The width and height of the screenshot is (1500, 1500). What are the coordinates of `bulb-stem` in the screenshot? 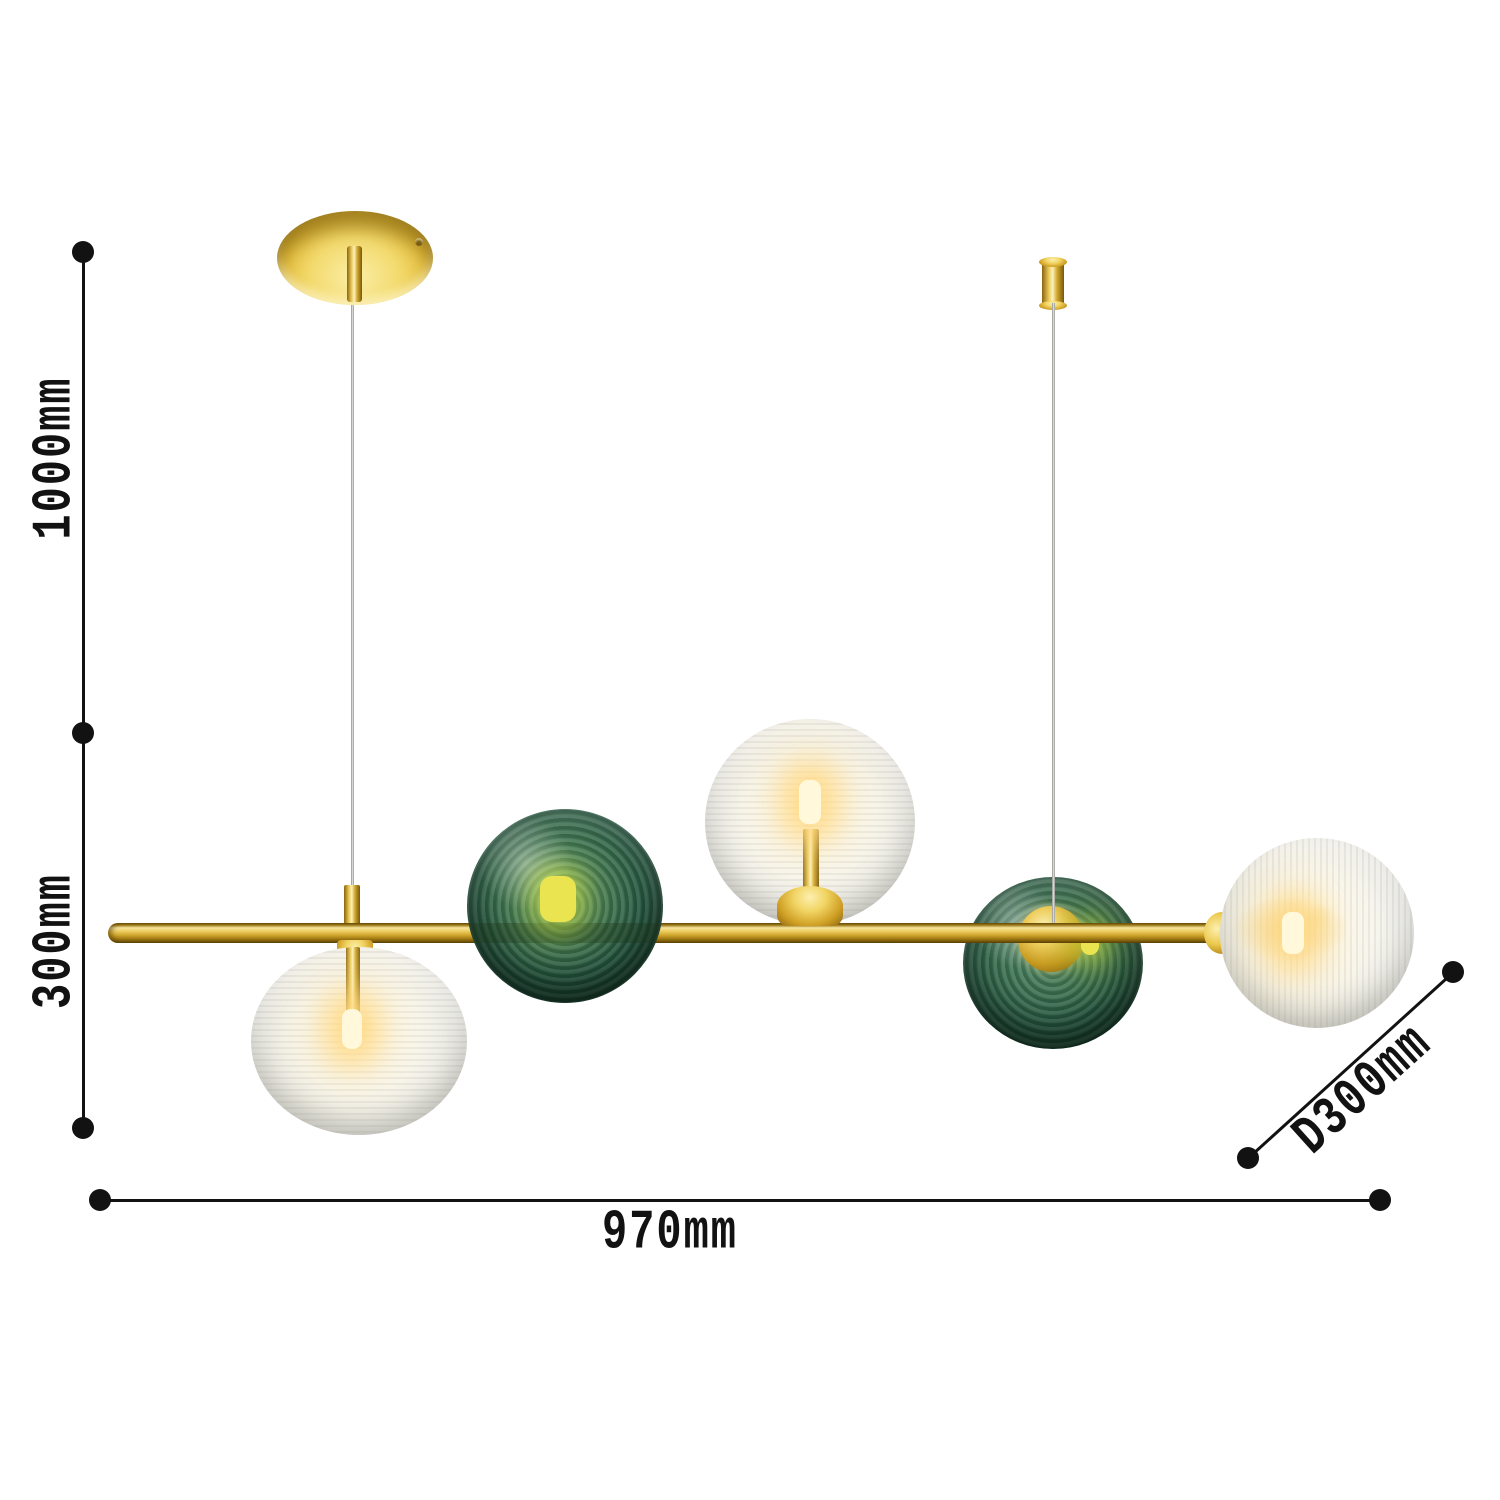 It's located at (353, 983).